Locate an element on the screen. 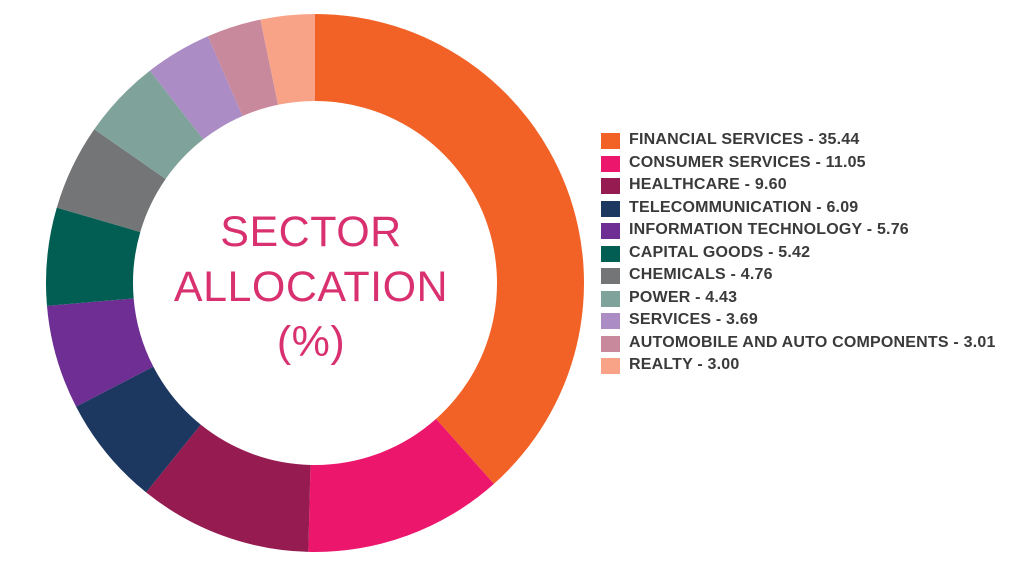  legend-item: AUTOMOBILE AND AUTO COMPONENTS - 3.01 is located at coordinates (803, 343).